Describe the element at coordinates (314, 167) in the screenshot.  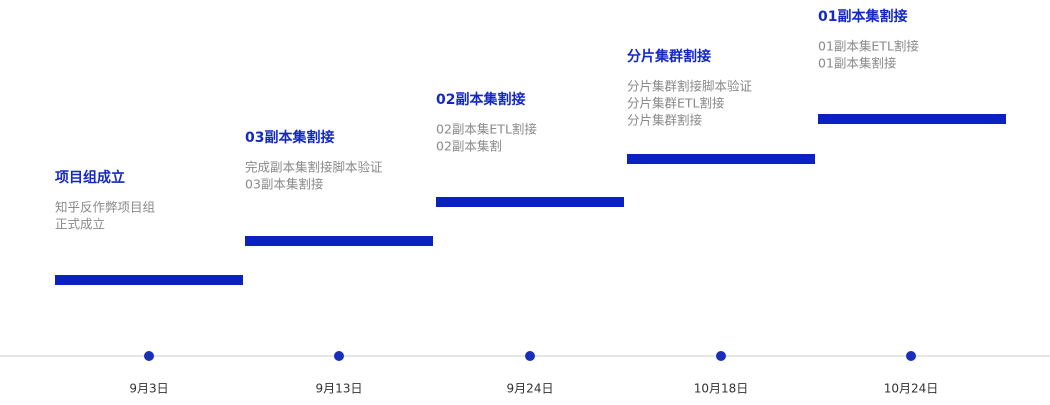
I see `milestone-description: 完成副本集割接脚本验证` at that location.